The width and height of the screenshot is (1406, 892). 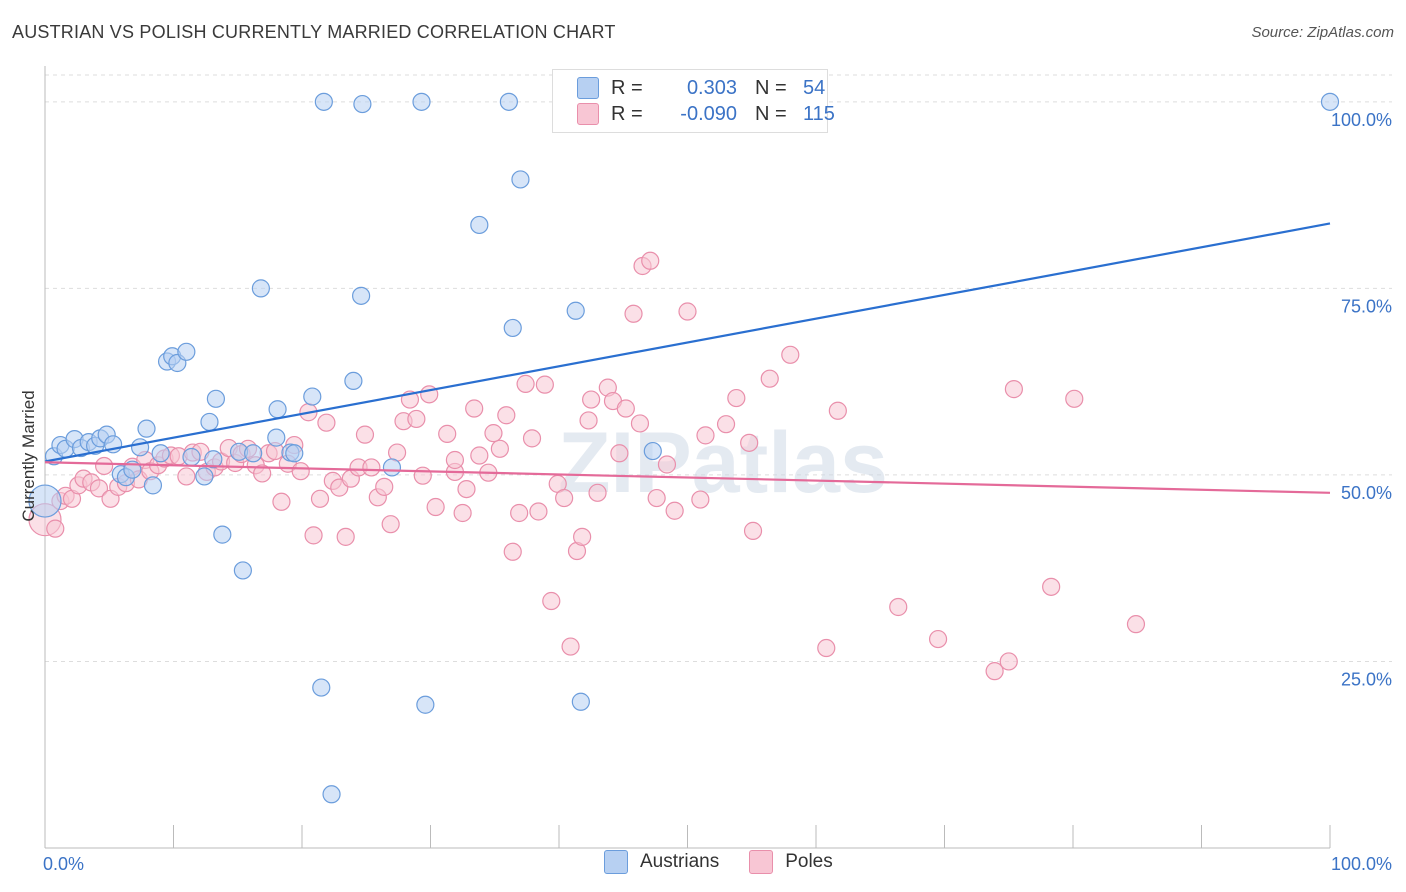 I want to click on legend-item-austrians: Austrians, so click(x=661, y=862).